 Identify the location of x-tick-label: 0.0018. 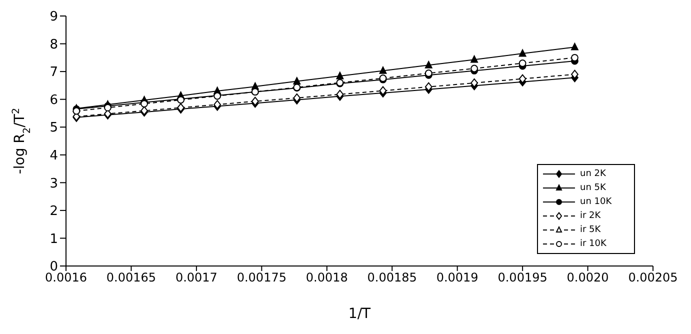
(327, 277).